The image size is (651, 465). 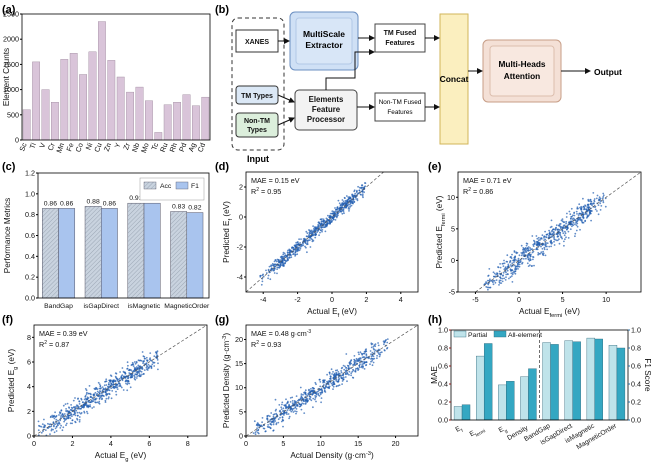 What do you see at coordinates (532, 394) in the screenshot?
I see `bar-All-element-Density` at bounding box center [532, 394].